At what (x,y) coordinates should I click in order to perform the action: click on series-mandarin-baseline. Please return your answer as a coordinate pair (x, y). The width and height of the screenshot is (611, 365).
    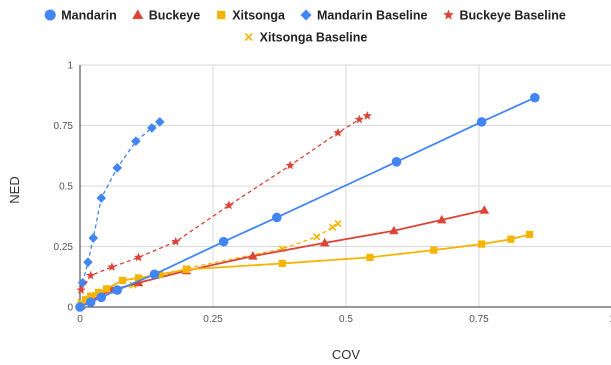
    Looking at the image, I should click on (121, 202).